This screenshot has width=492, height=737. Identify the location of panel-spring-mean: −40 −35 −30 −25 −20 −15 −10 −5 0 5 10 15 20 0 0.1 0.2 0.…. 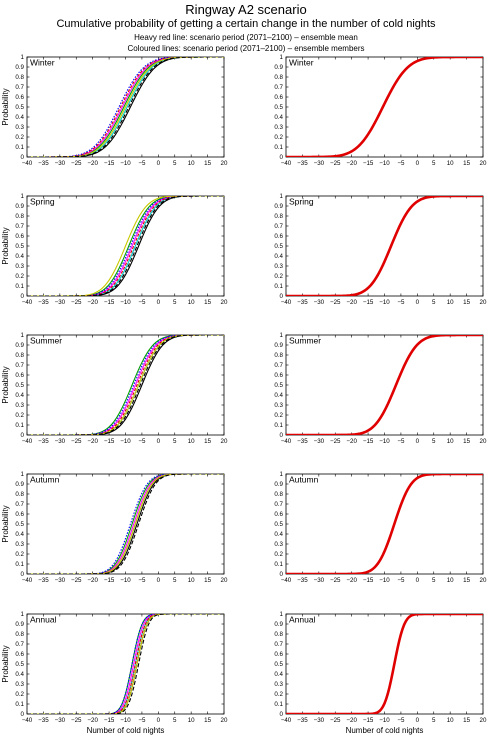
(380, 249).